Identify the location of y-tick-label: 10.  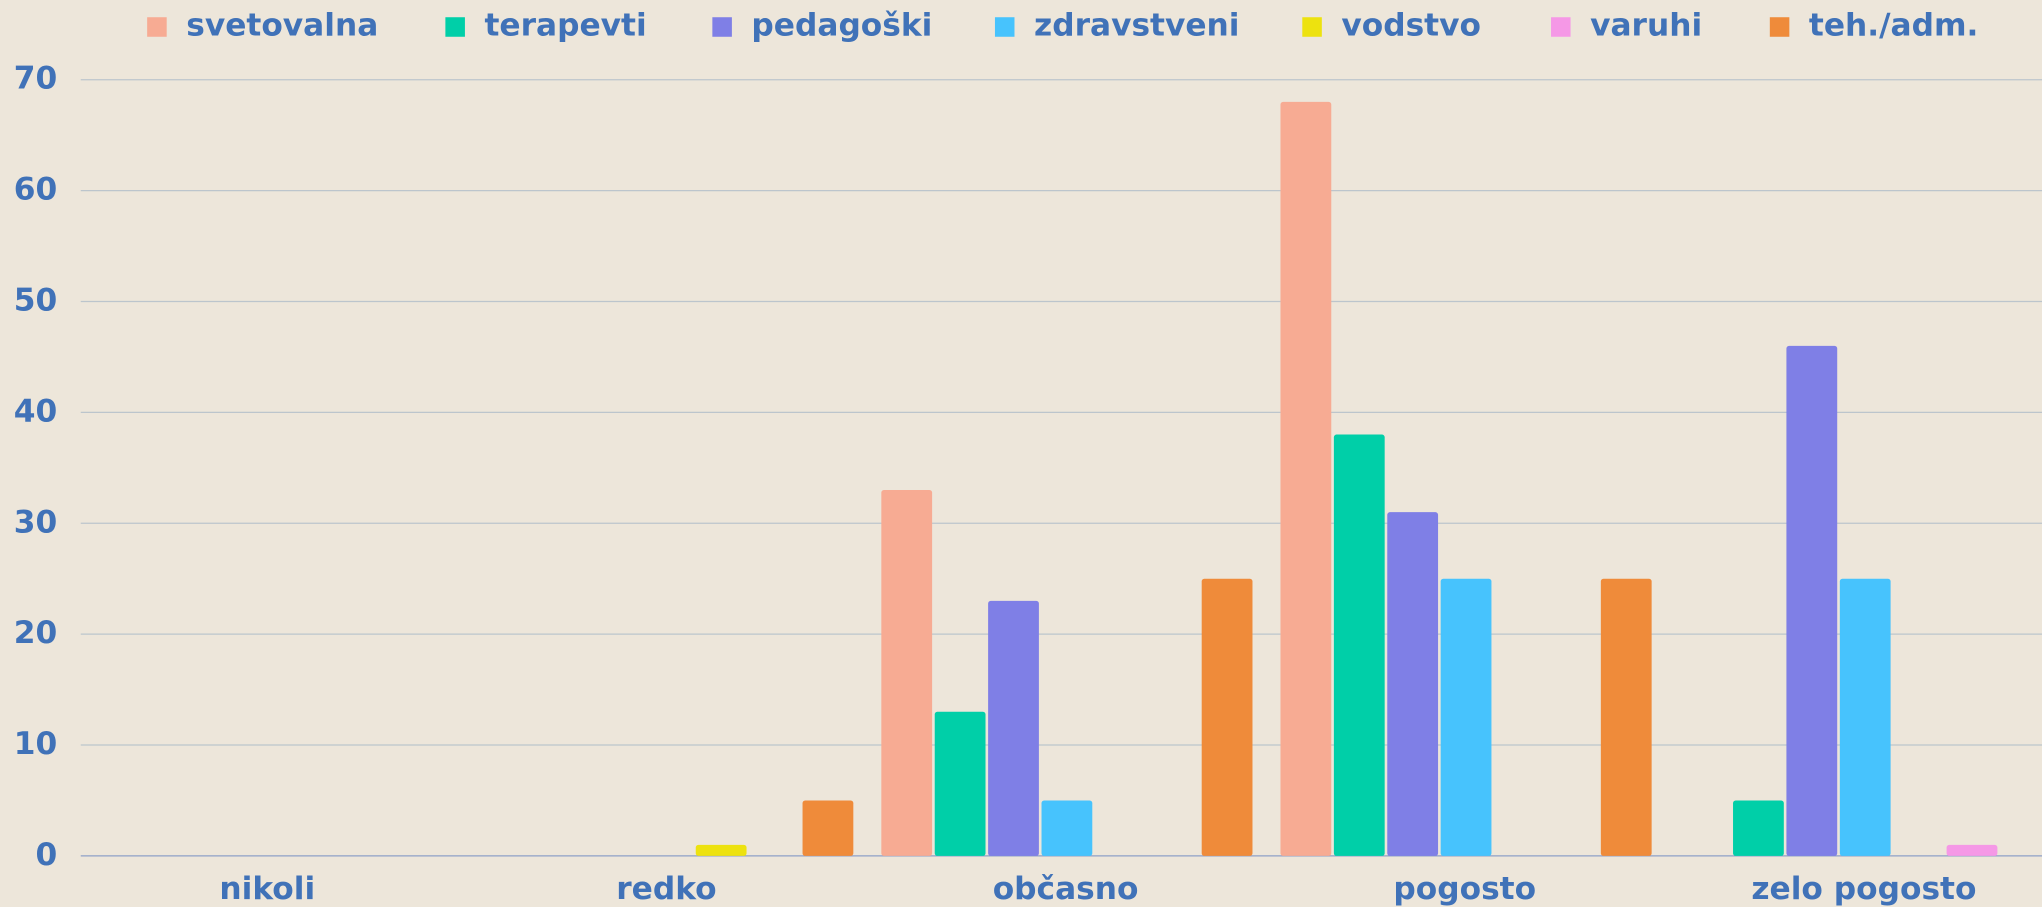
(36, 744).